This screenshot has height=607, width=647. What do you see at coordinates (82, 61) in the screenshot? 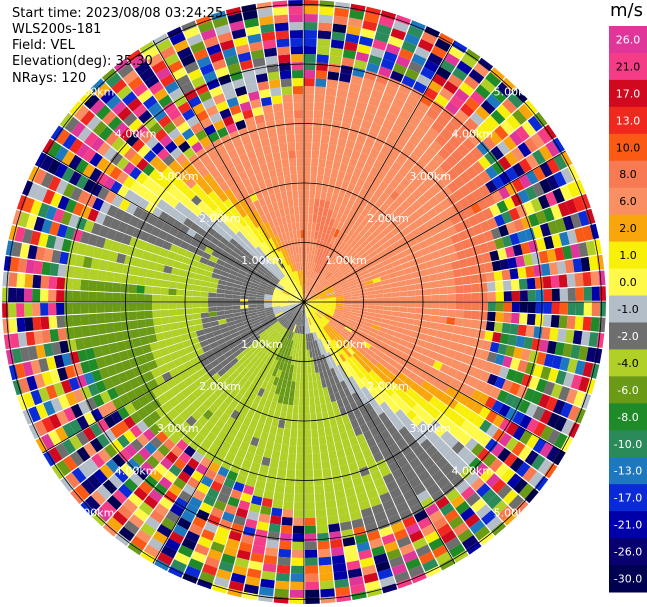
I see `elevation-label: Elevation(deg): 35.30` at bounding box center [82, 61].